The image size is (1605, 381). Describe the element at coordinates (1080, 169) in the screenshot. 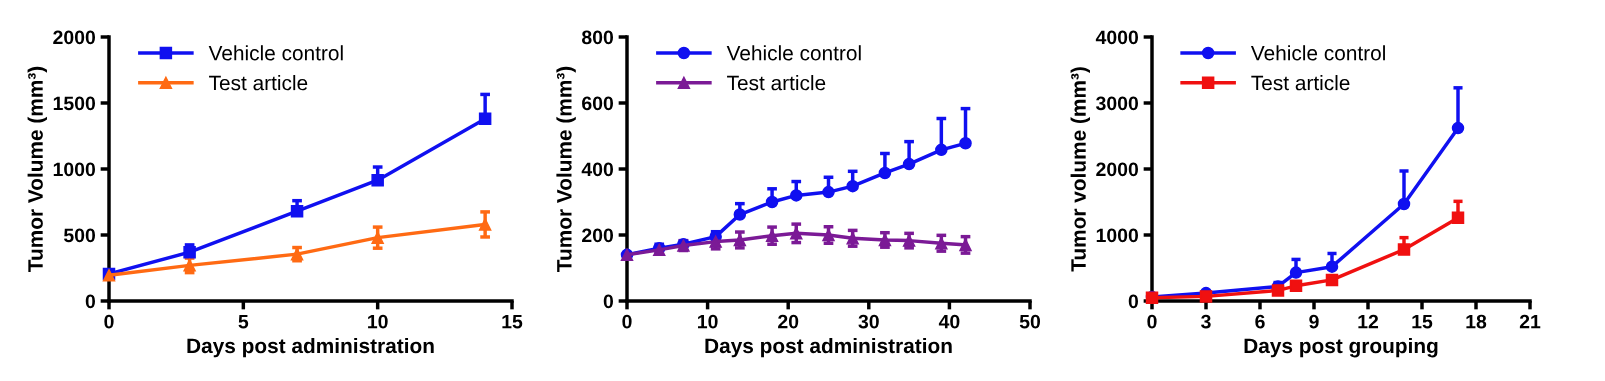

I see `y-axis-title: Tumor volume (mm³)` at that location.